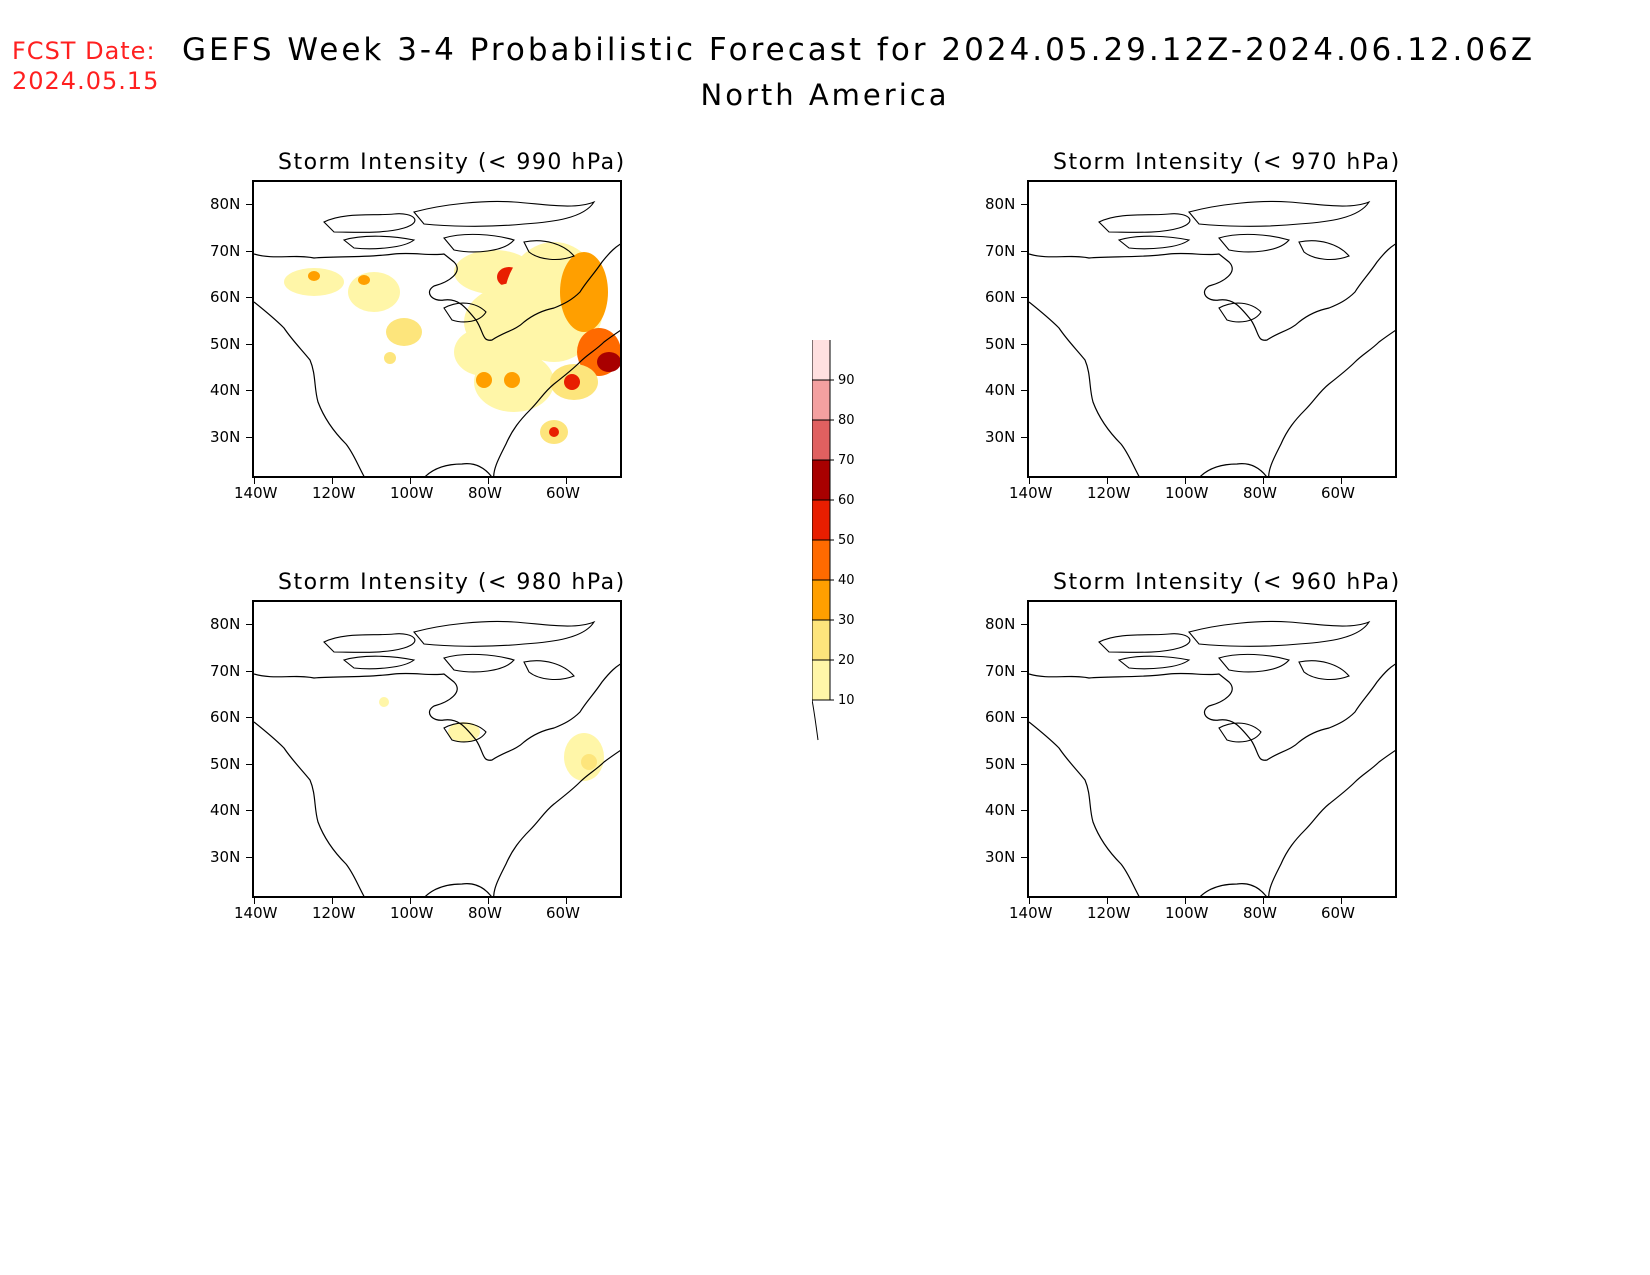 Image resolution: width=1650 pixels, height=1275 pixels. What do you see at coordinates (1000, 624) in the screenshot?
I see `lat-tick-label: 80N` at bounding box center [1000, 624].